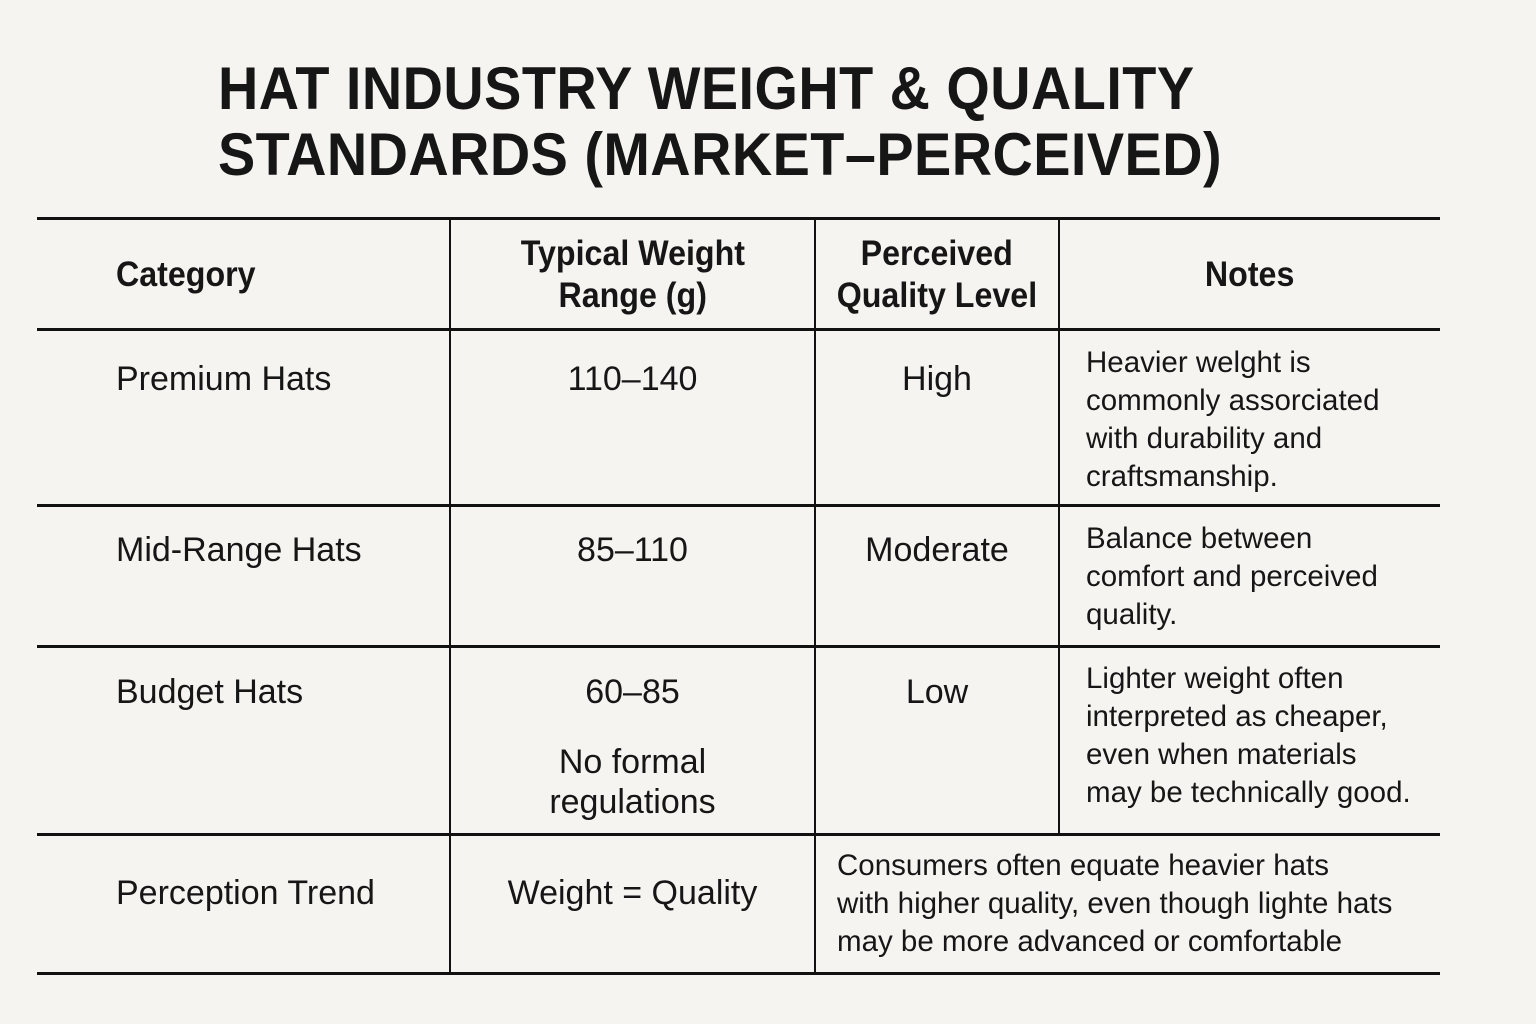 The image size is (1536, 1024). What do you see at coordinates (186, 274) in the screenshot?
I see `header-category-label: Category` at bounding box center [186, 274].